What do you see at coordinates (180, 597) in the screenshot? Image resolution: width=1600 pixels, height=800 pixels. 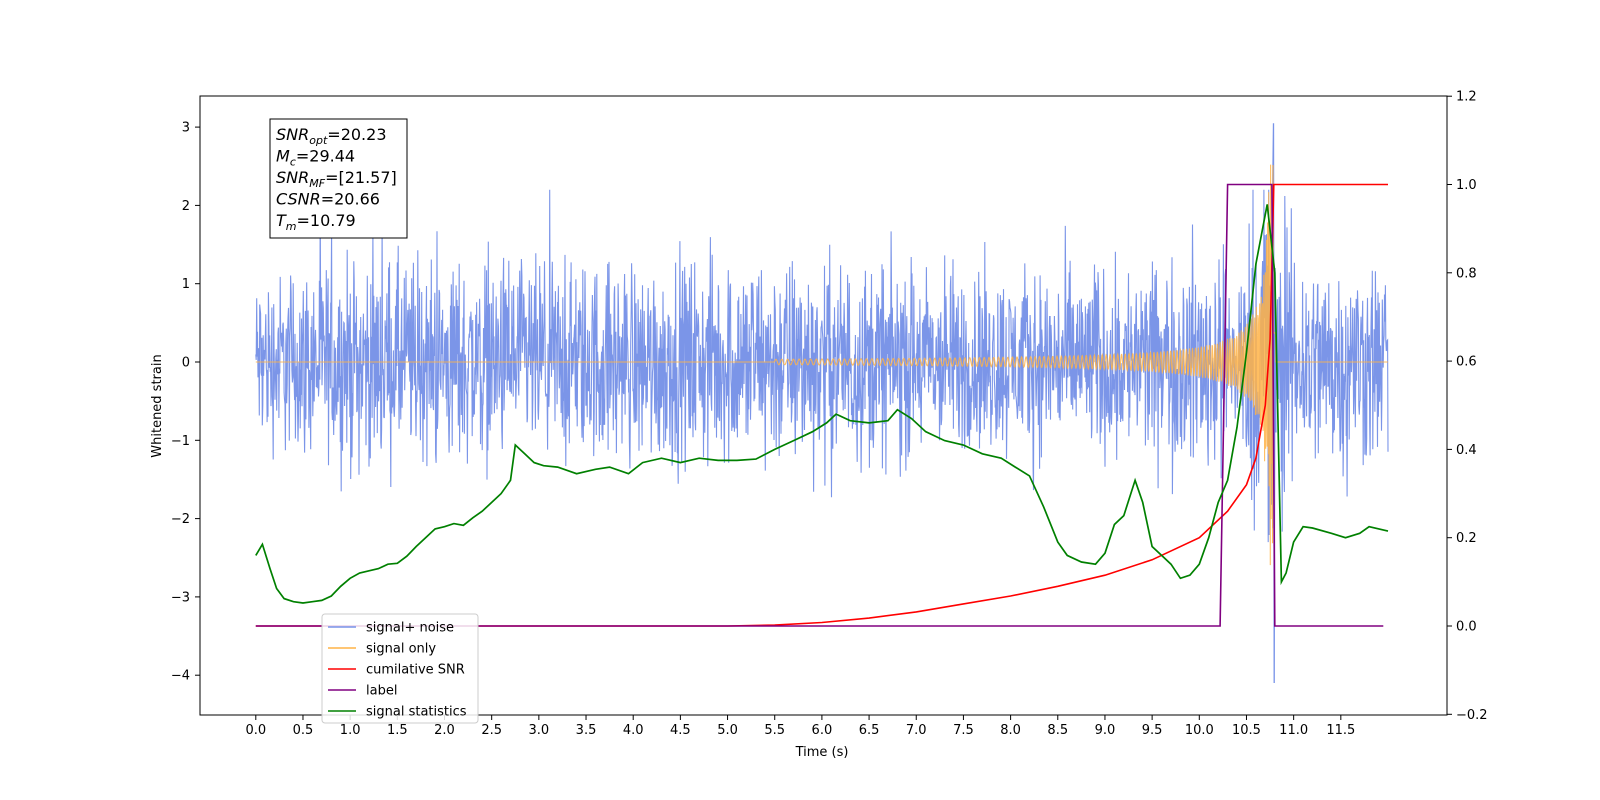 I see `y-tick-label-left: −3` at bounding box center [180, 597].